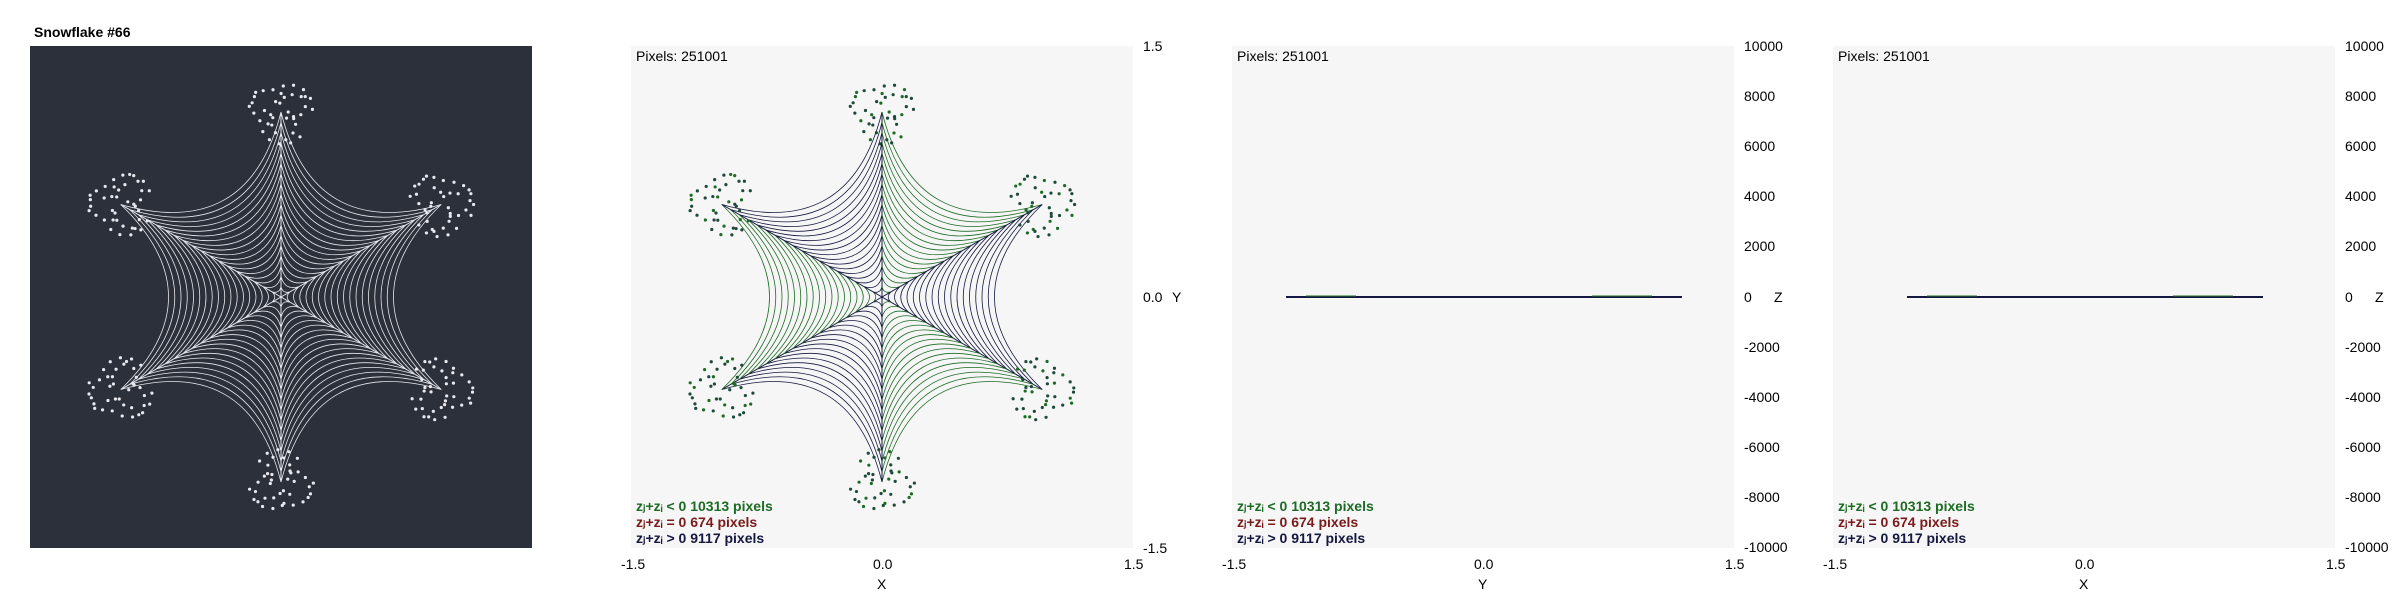 The width and height of the screenshot is (2400, 600). I want to click on y-tick-min: -1.5, so click(1155, 548).